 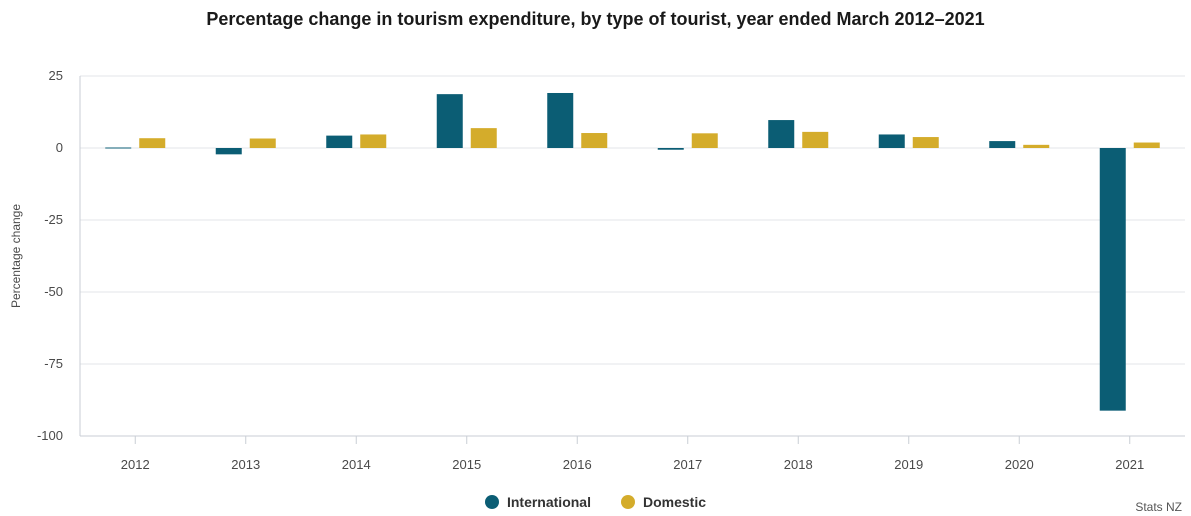 I want to click on x-tick-label: 2014, so click(x=356, y=464).